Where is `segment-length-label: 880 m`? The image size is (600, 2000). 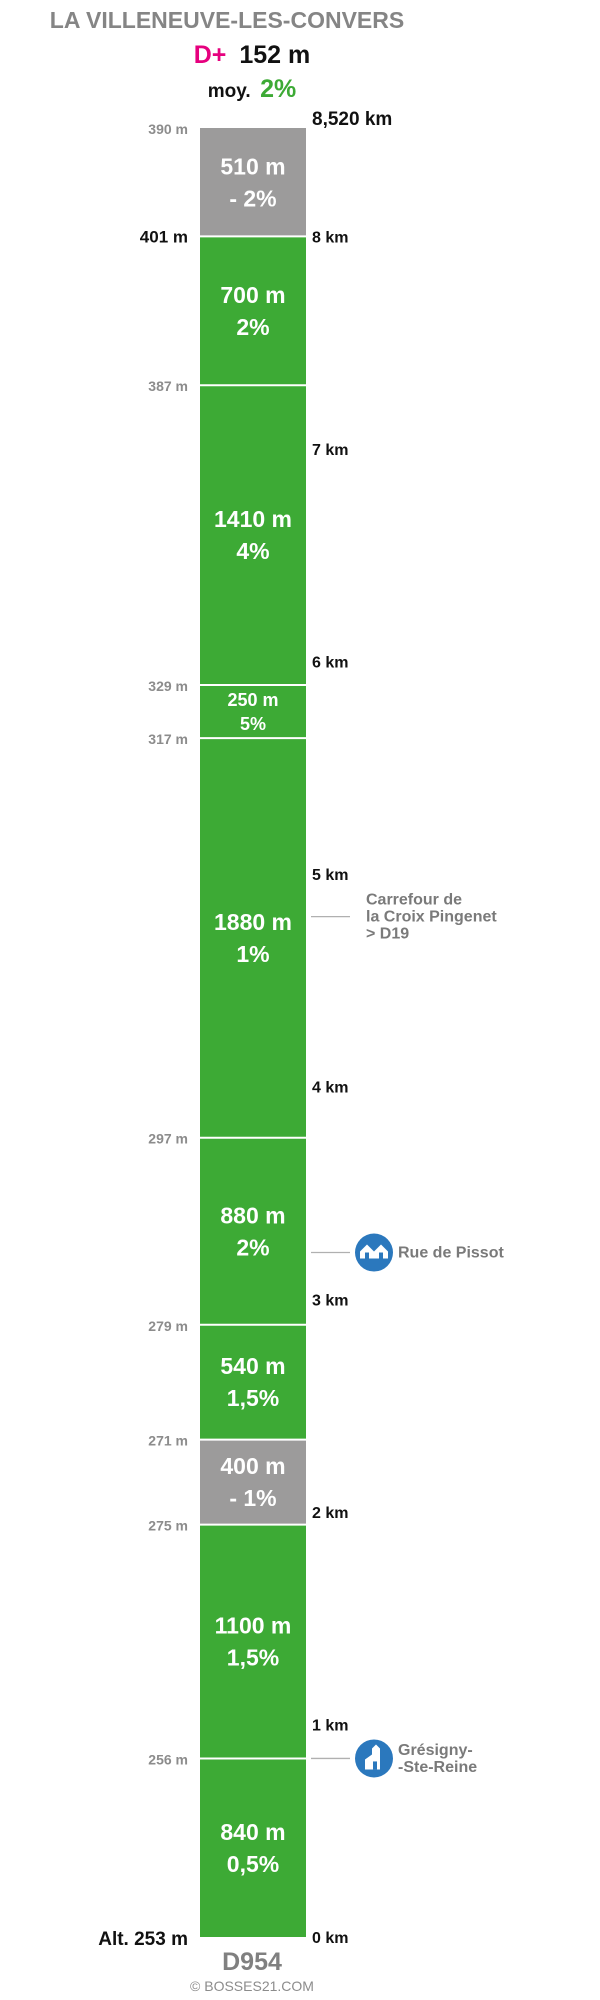
segment-length-label: 880 m is located at coordinates (252, 1215).